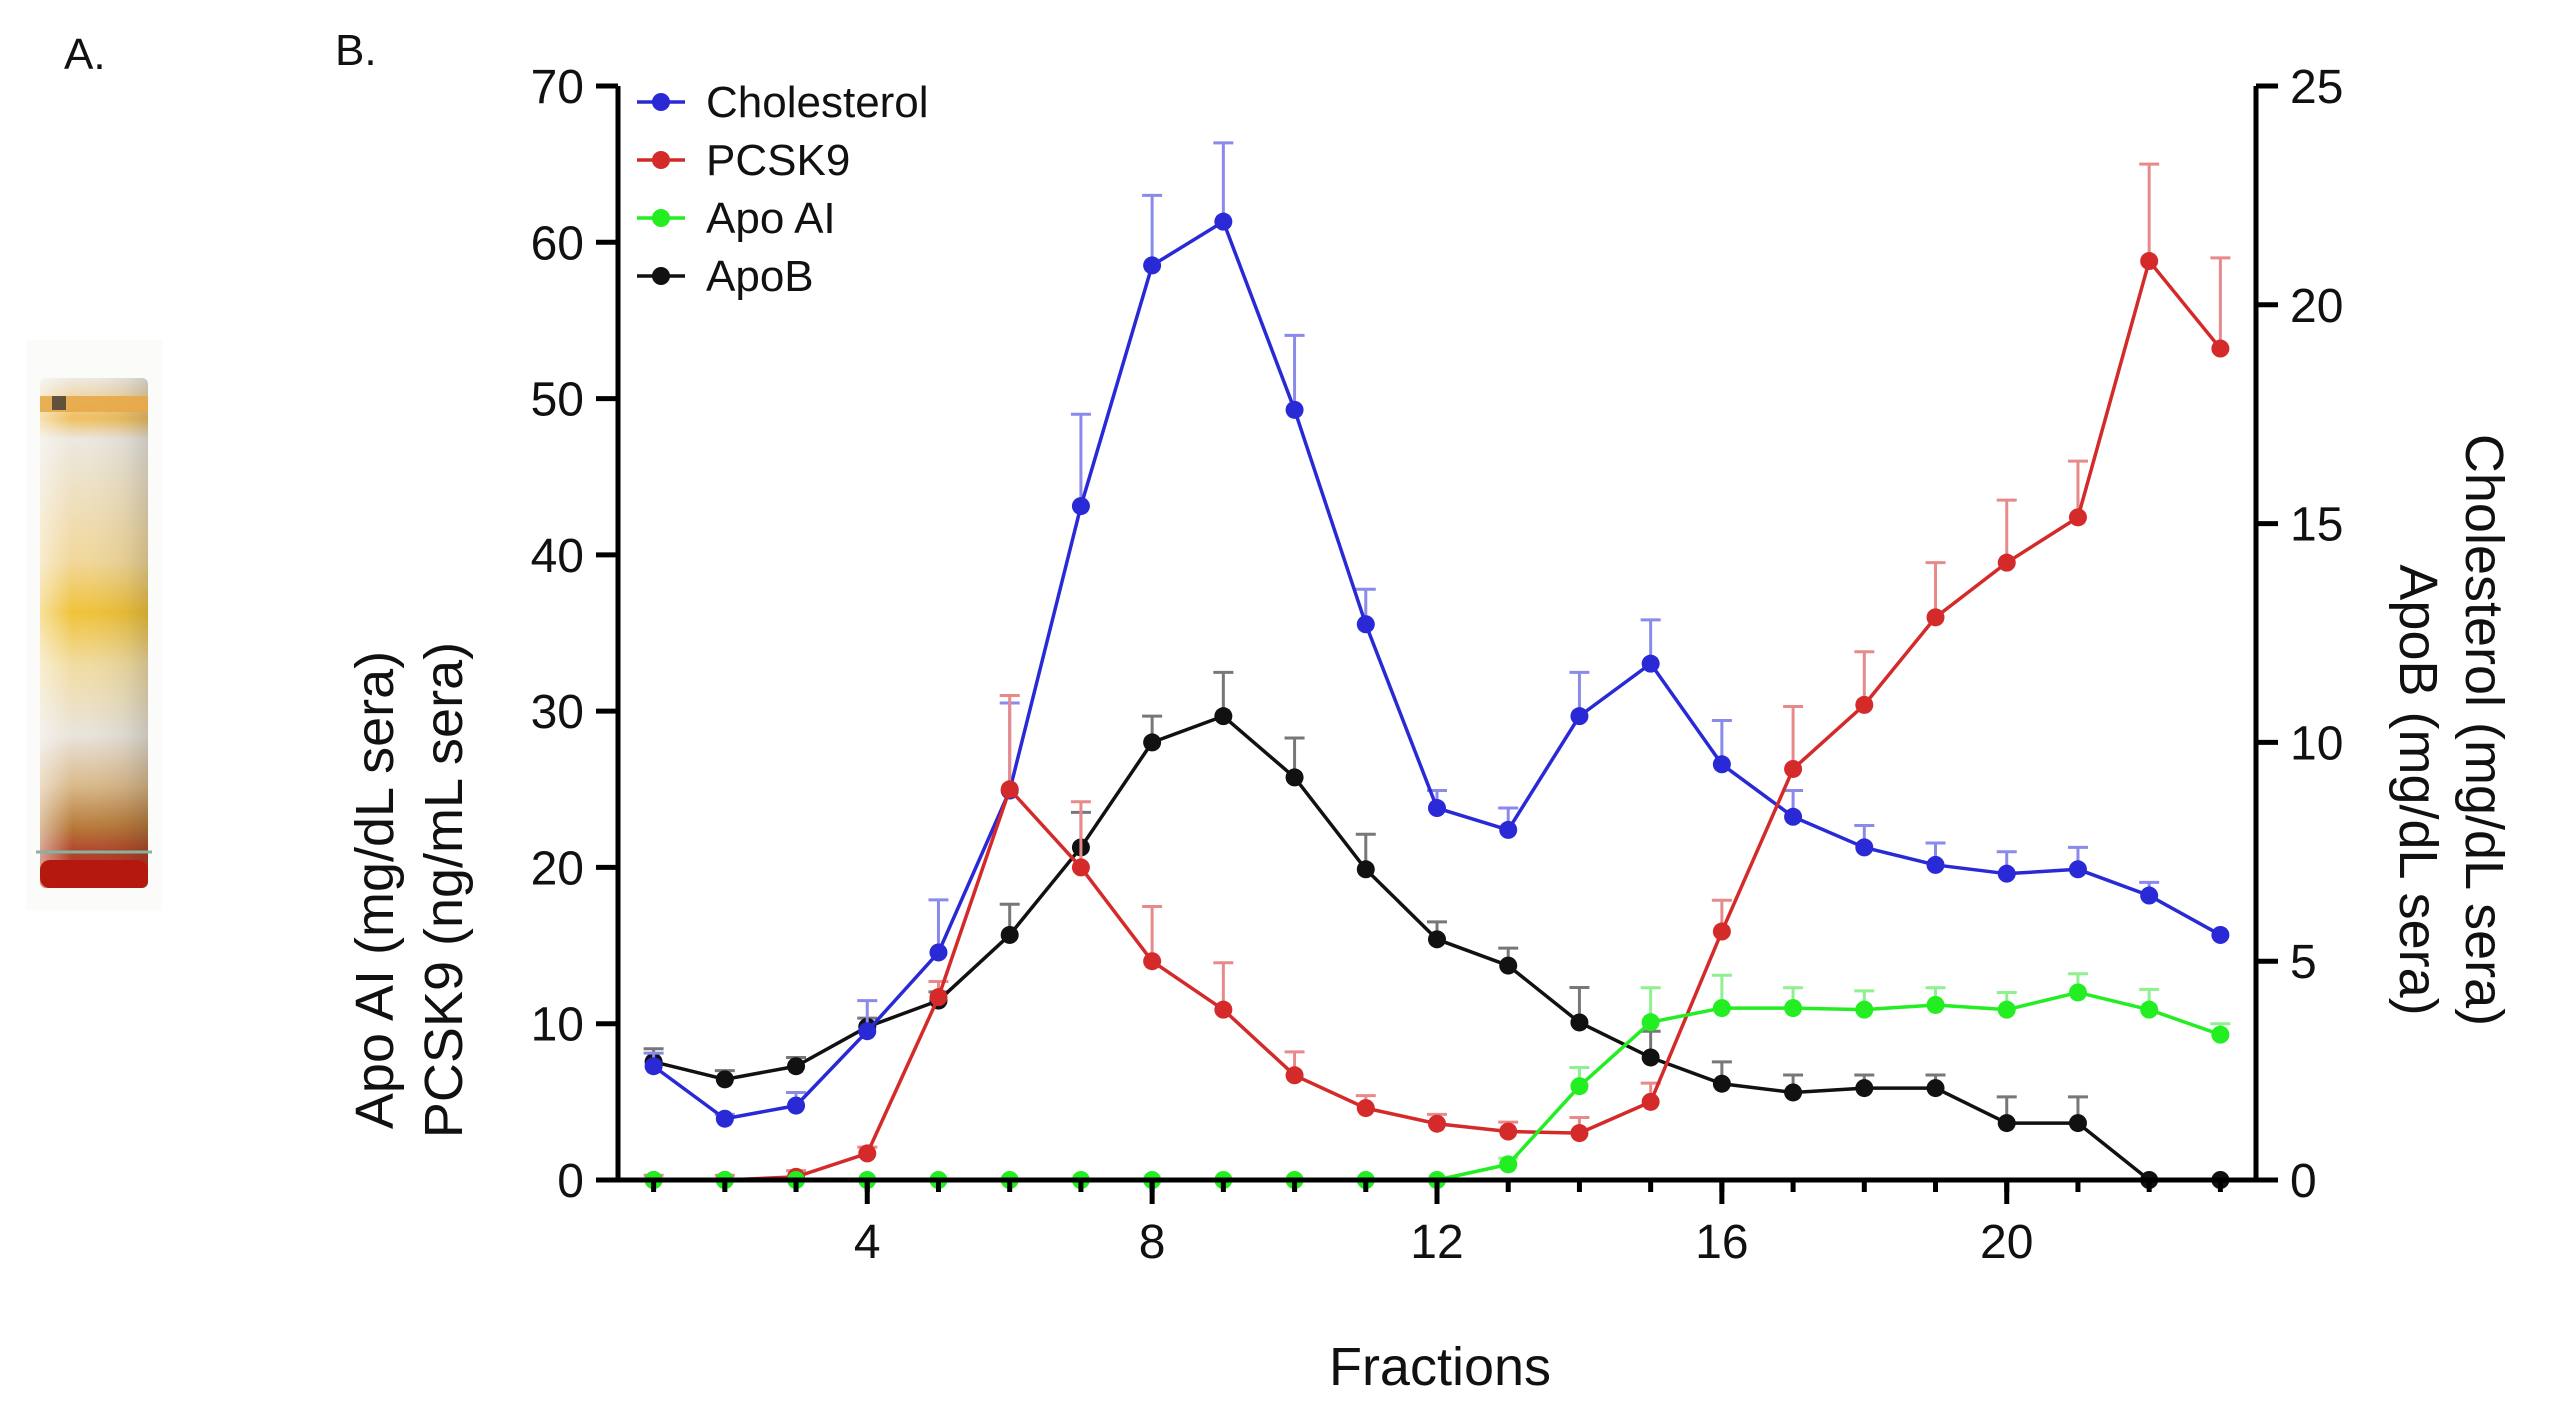 The height and width of the screenshot is (1411, 2560). I want to click on legend-item-apob: ApoB, so click(725, 276).